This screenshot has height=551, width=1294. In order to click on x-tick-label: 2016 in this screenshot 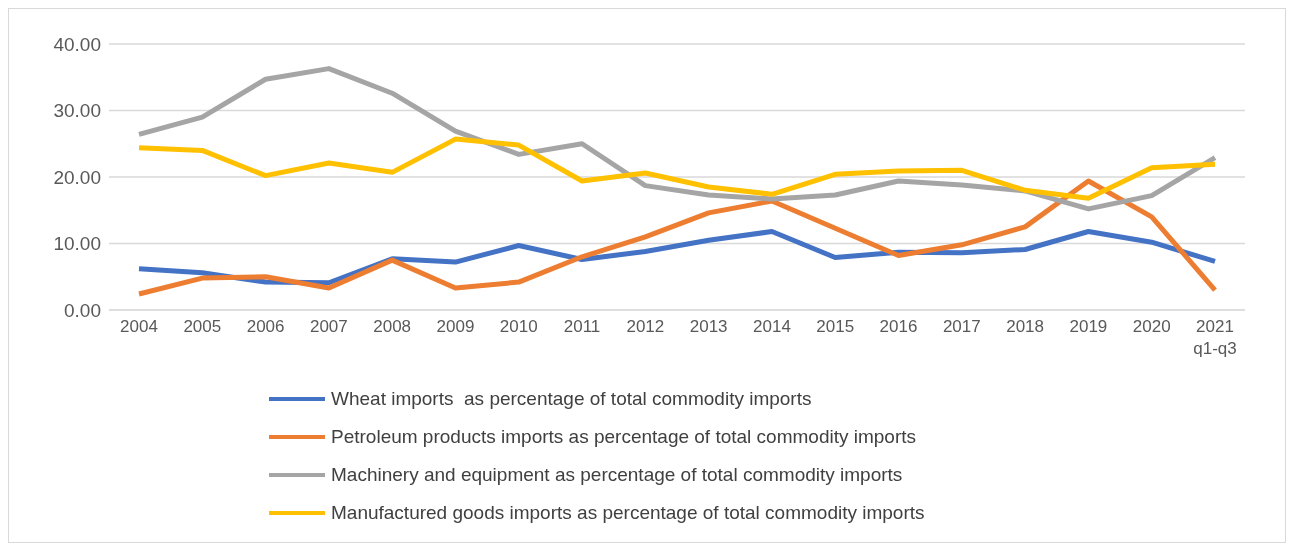, I will do `click(898, 326)`.